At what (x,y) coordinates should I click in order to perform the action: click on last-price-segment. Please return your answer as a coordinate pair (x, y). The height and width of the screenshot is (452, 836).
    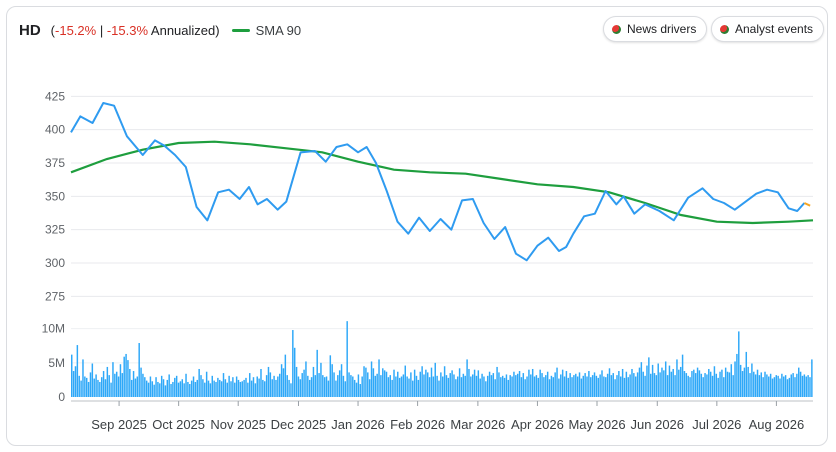
    Looking at the image, I should click on (807, 204).